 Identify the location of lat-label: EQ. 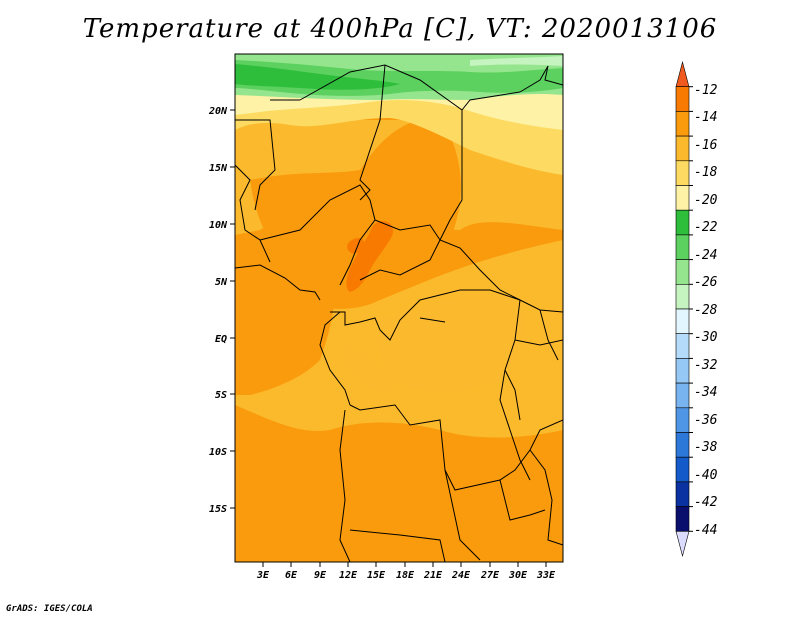
(221, 339).